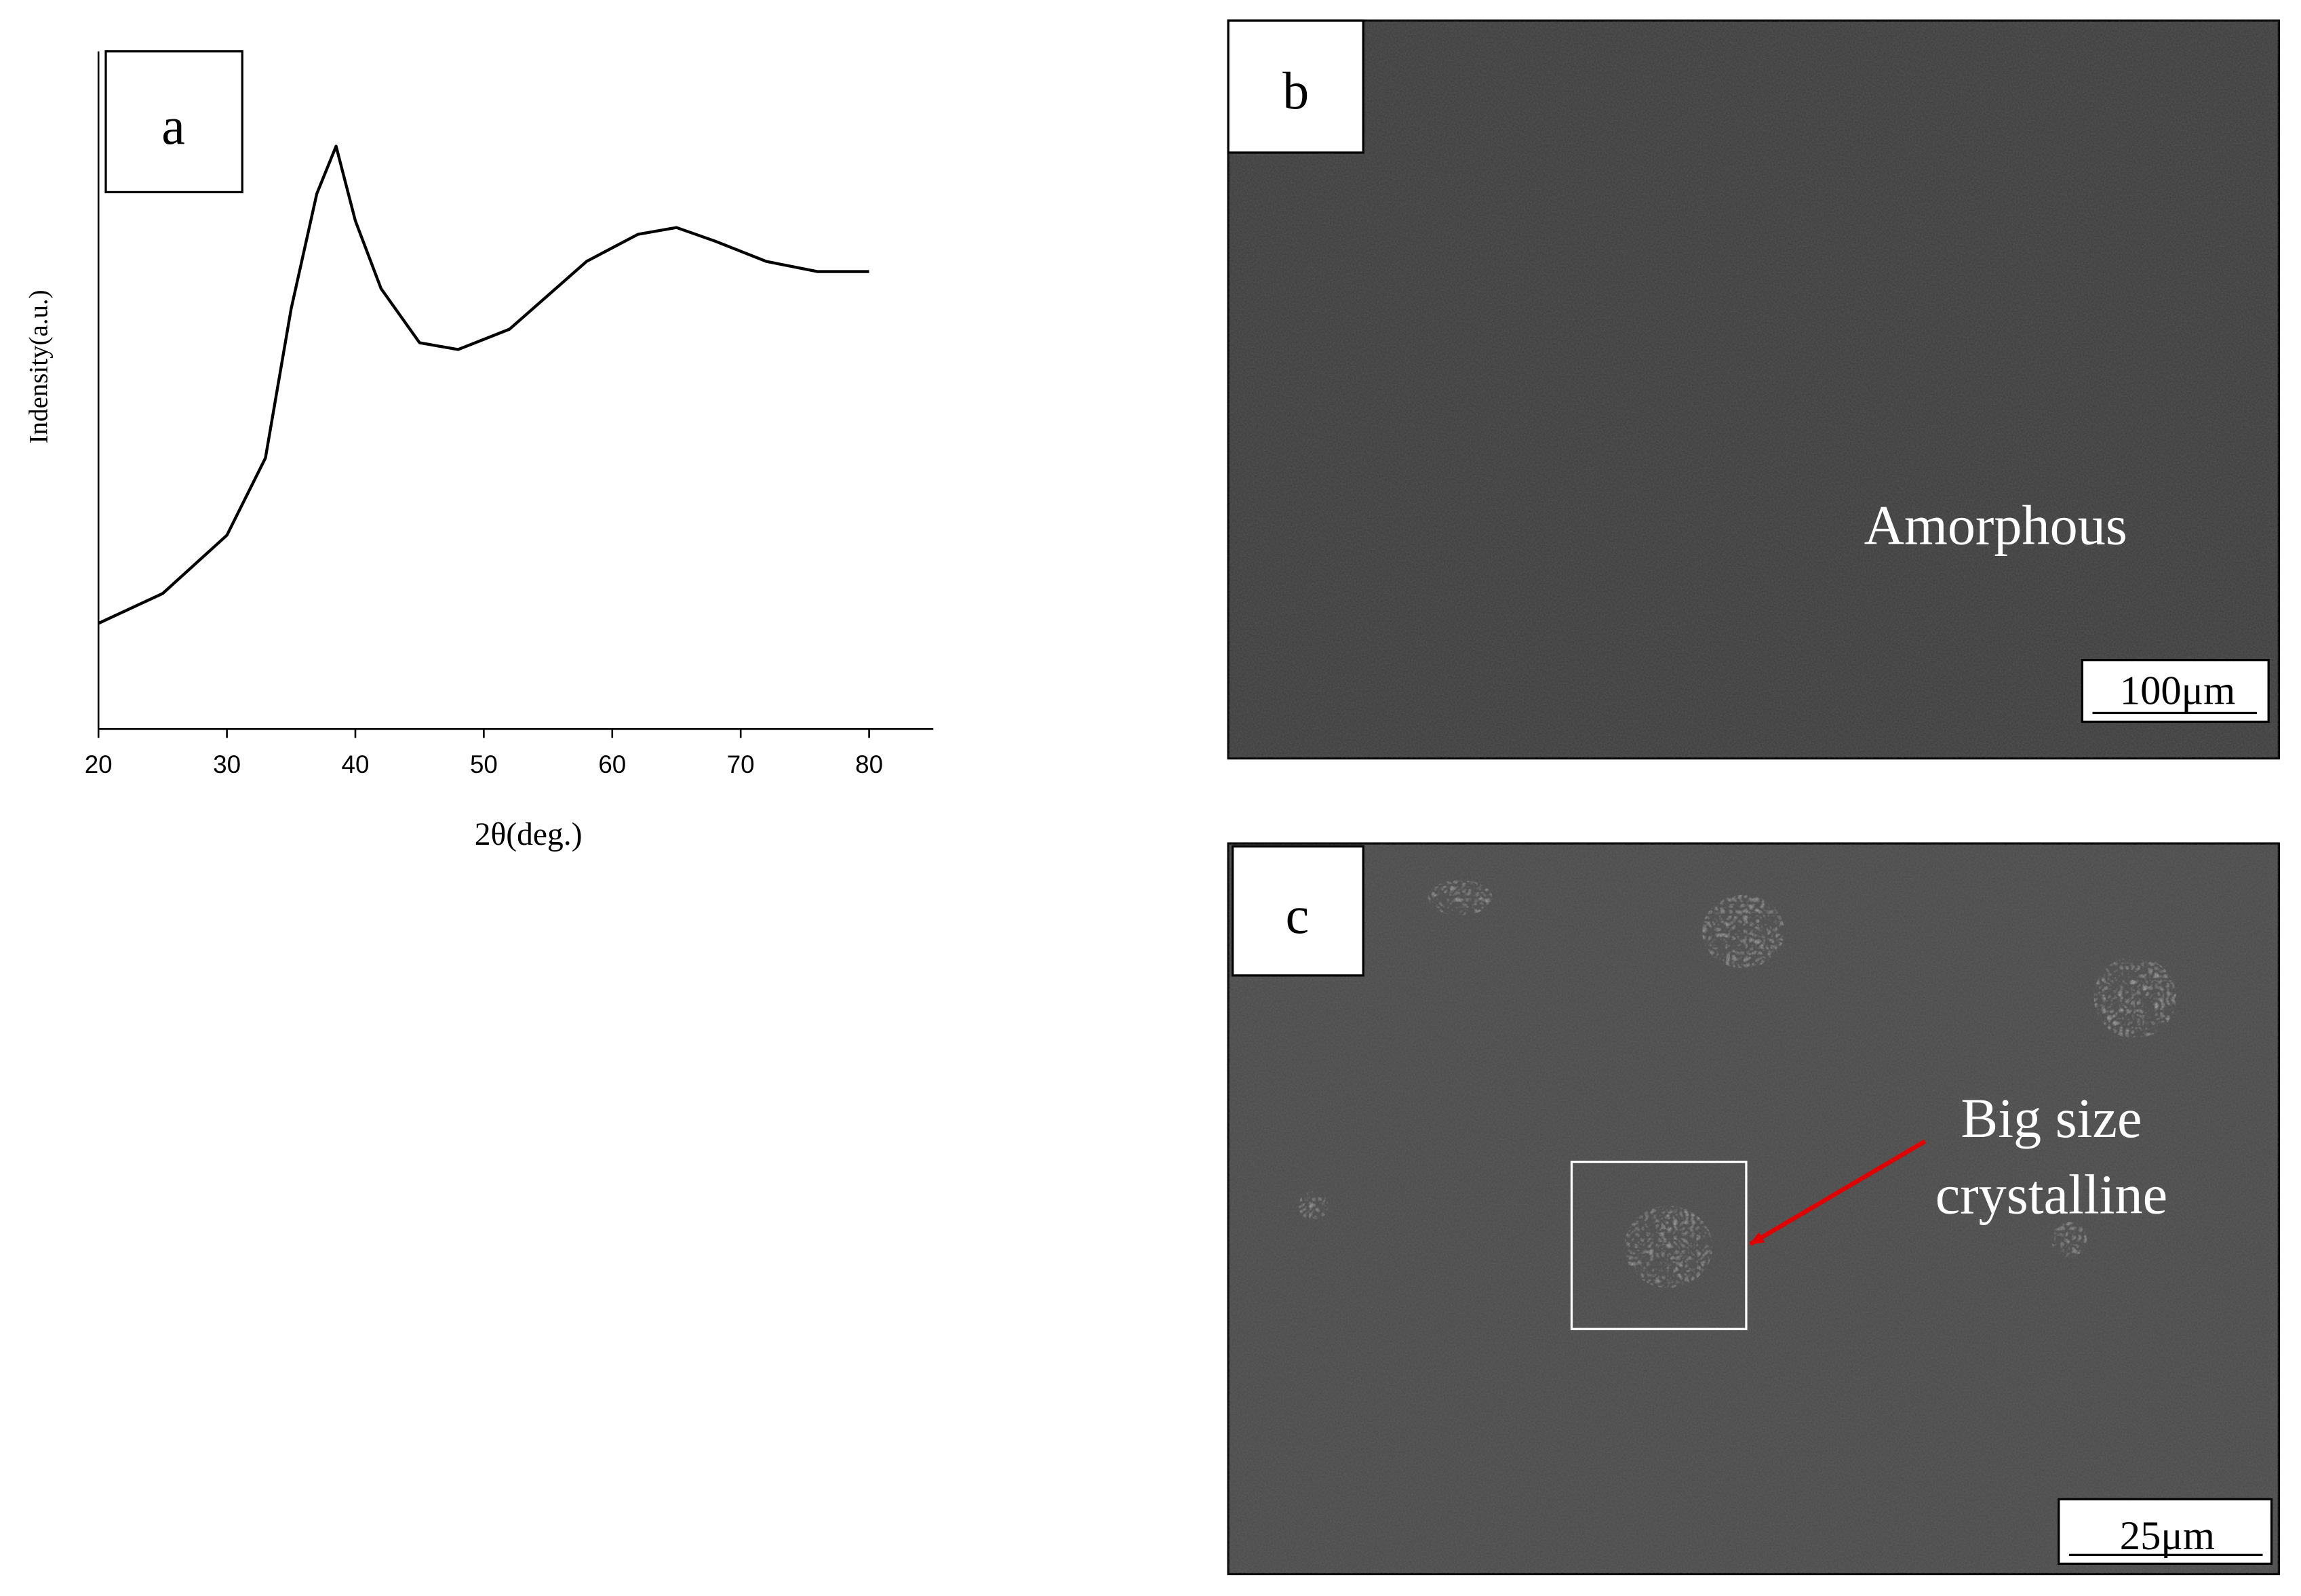 The image size is (2301, 1596). Describe the element at coordinates (1295, 91) in the screenshot. I see `panel-label: b` at that location.